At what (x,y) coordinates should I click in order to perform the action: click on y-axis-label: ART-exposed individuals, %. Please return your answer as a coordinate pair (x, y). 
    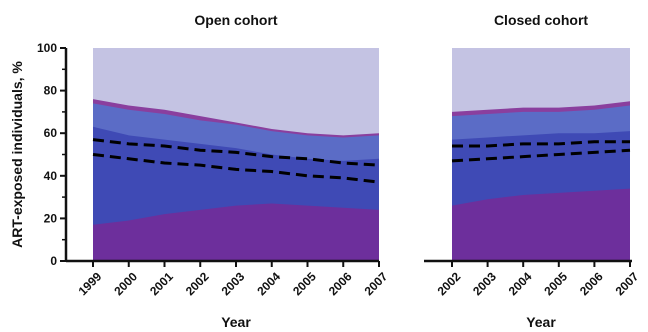
    Looking at the image, I should click on (17, 154).